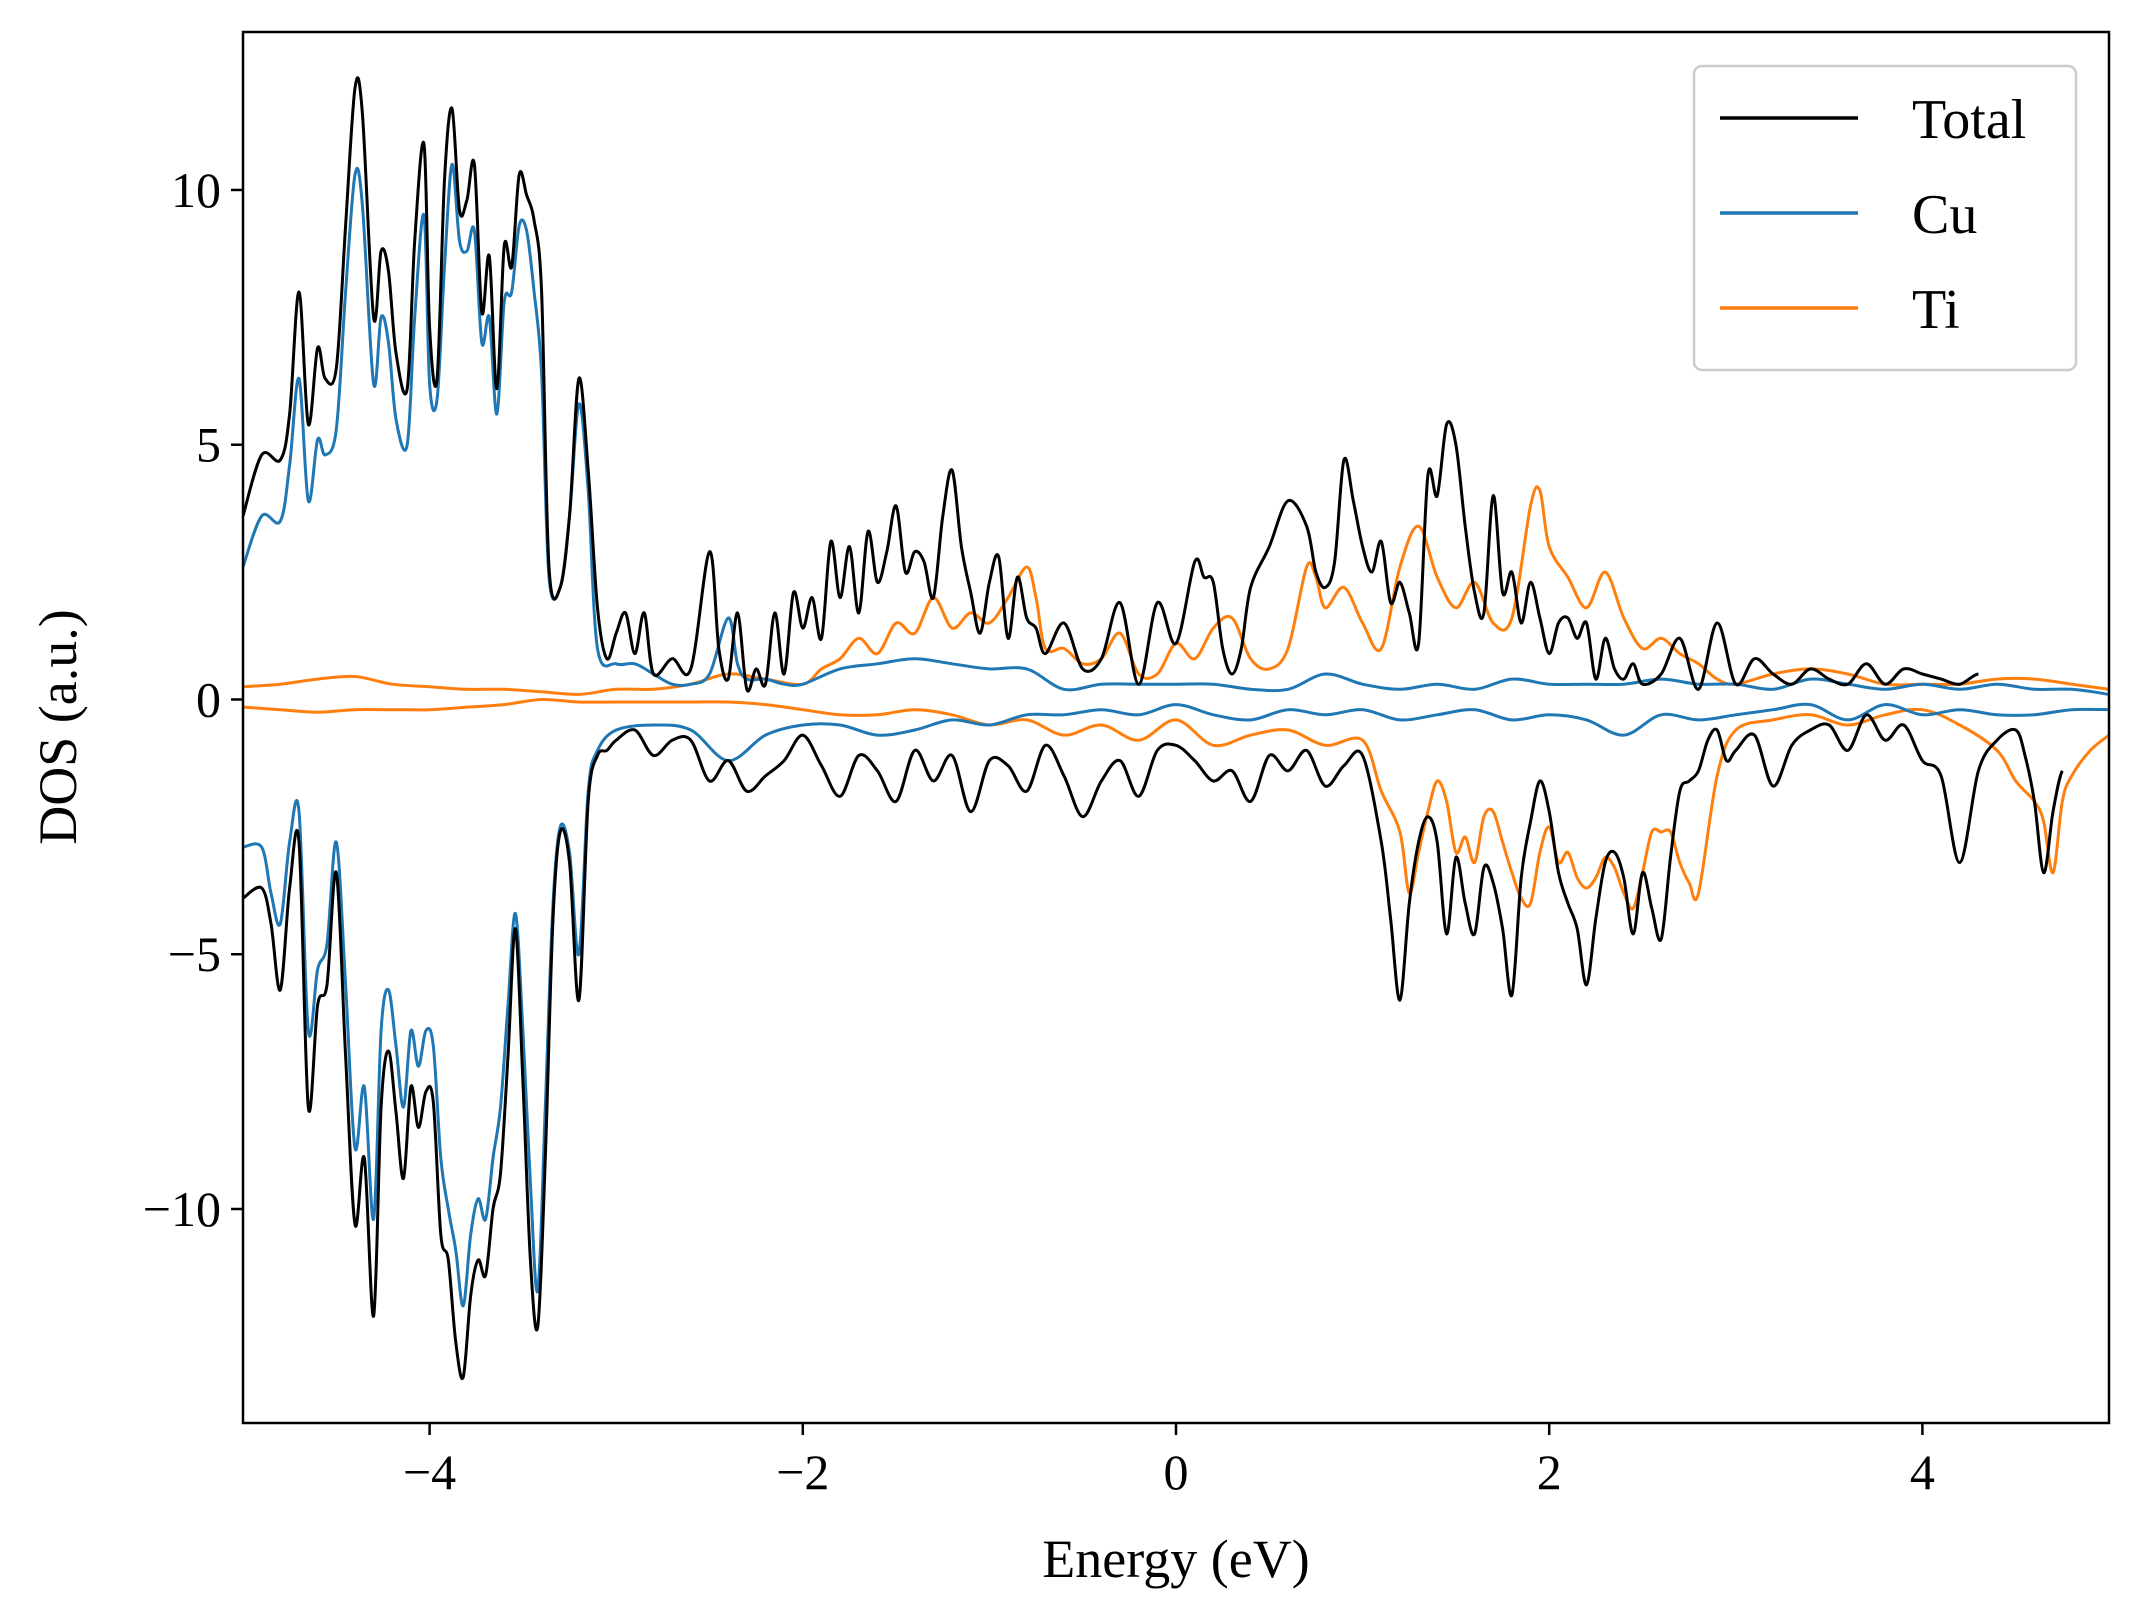 The image size is (2134, 1617). What do you see at coordinates (1922, 1472) in the screenshot?
I see `x-tick-label: 4` at bounding box center [1922, 1472].